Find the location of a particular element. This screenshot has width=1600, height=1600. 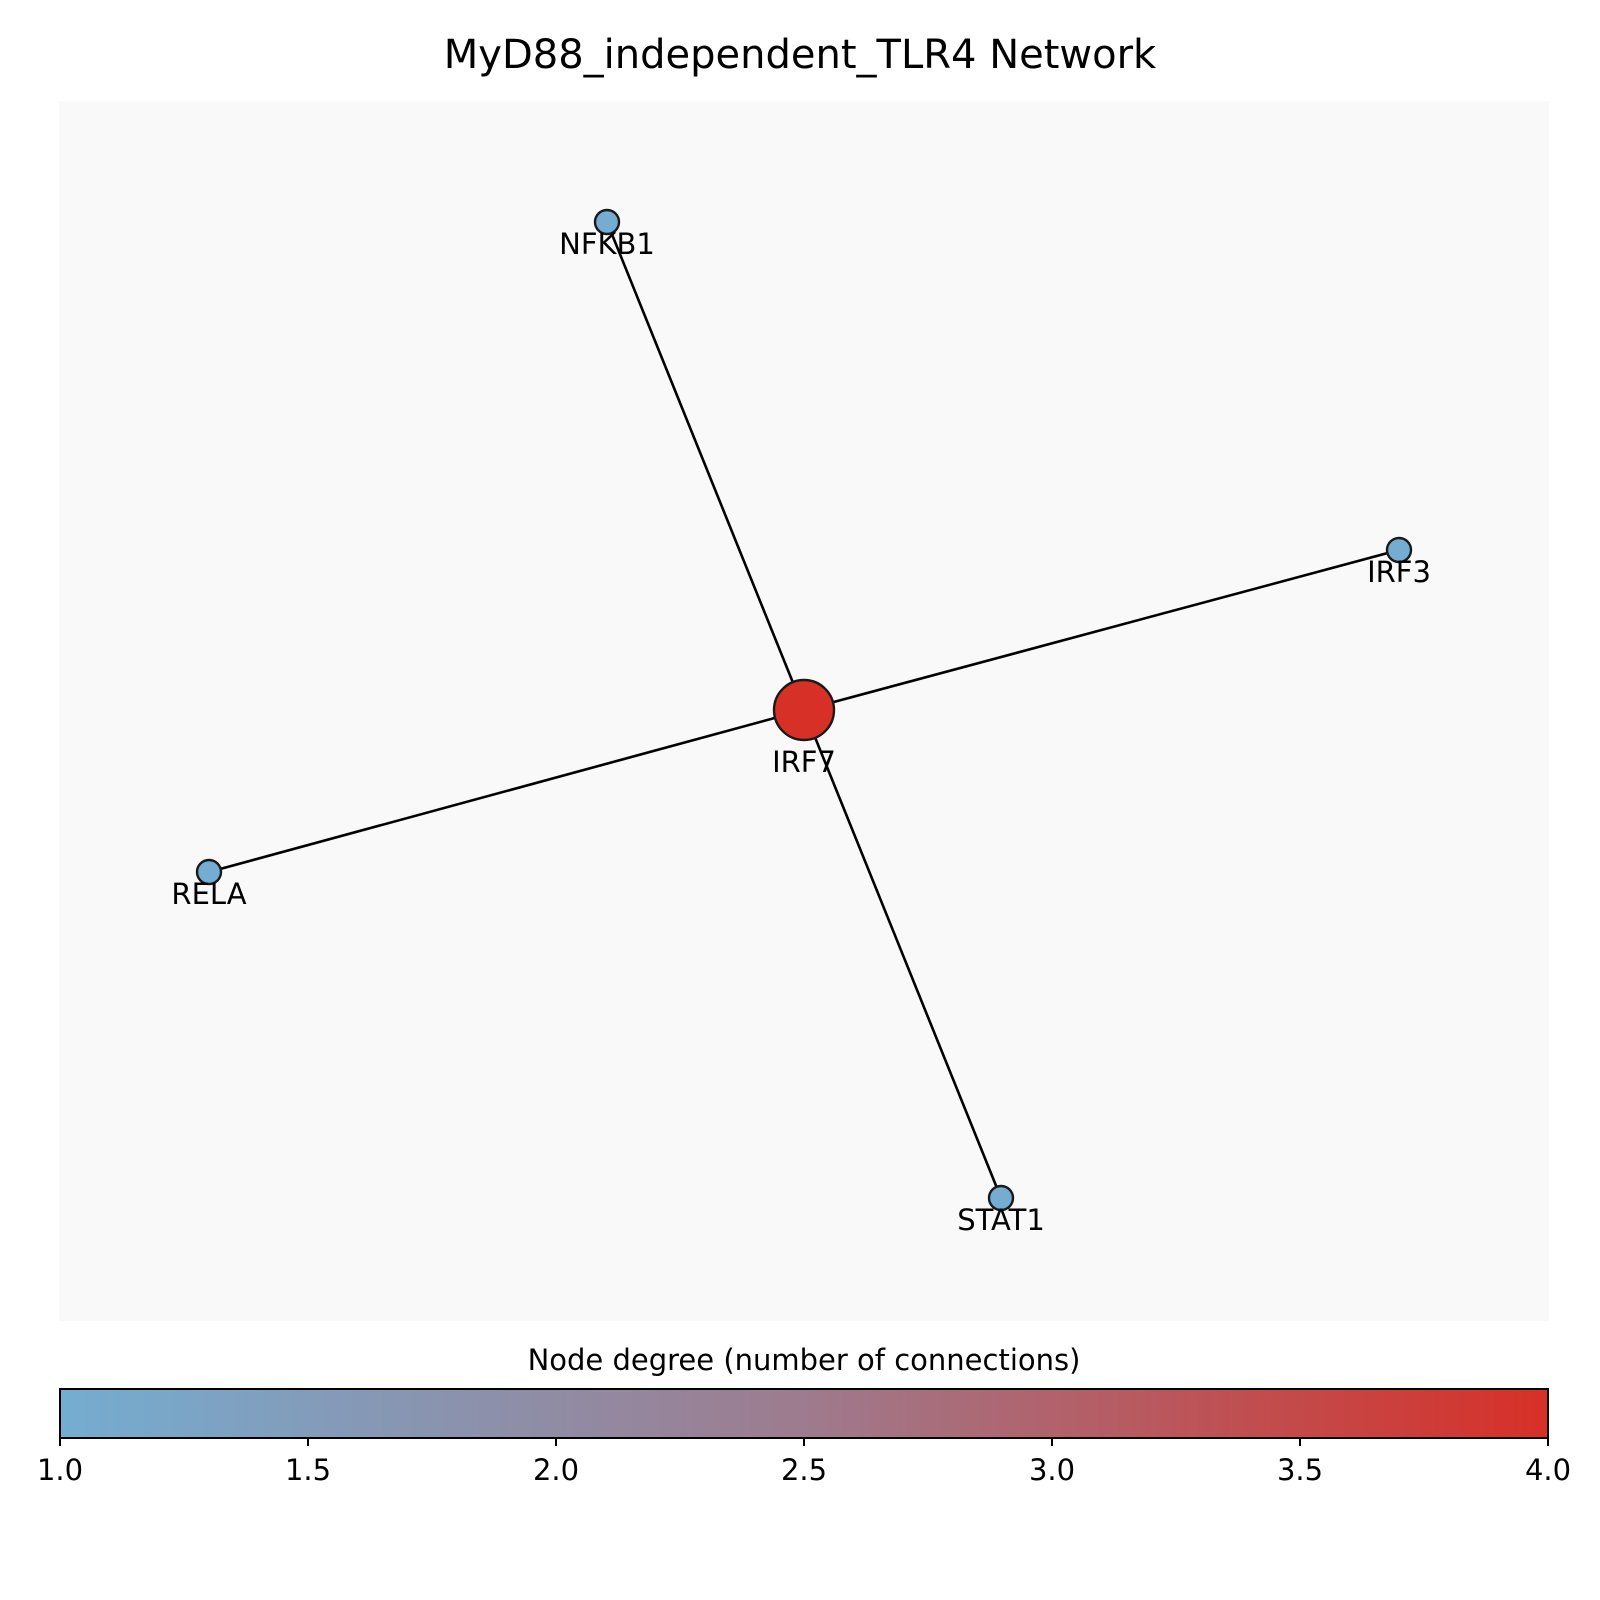

colorbar-label: Node degree (number of connections) is located at coordinates (804, 1360).